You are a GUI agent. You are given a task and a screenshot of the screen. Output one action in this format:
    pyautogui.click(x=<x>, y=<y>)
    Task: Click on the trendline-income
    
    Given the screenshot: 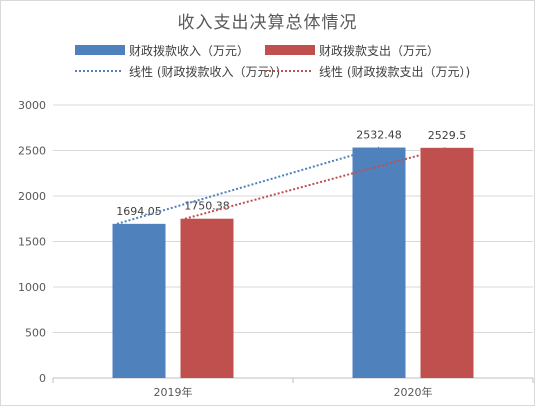 What is the action you would take?
    pyautogui.click(x=248, y=185)
    